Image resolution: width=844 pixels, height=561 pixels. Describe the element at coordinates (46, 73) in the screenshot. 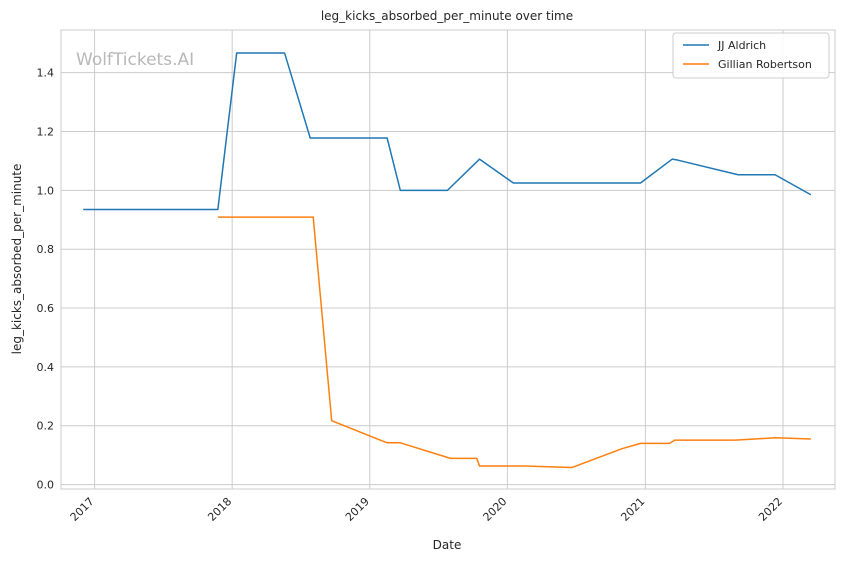

I see `y-tick-label: 1.4` at that location.